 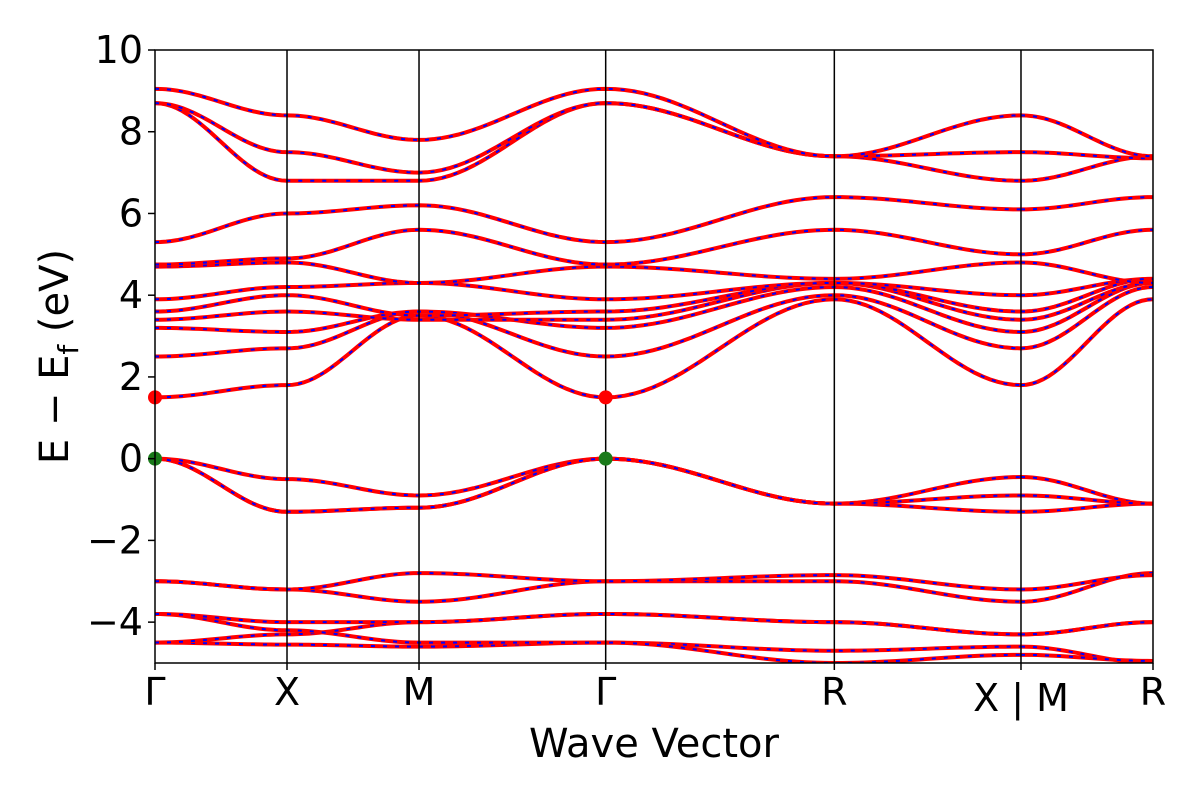 What do you see at coordinates (131, 213) in the screenshot?
I see `y-tick-label-5: 6` at bounding box center [131, 213].